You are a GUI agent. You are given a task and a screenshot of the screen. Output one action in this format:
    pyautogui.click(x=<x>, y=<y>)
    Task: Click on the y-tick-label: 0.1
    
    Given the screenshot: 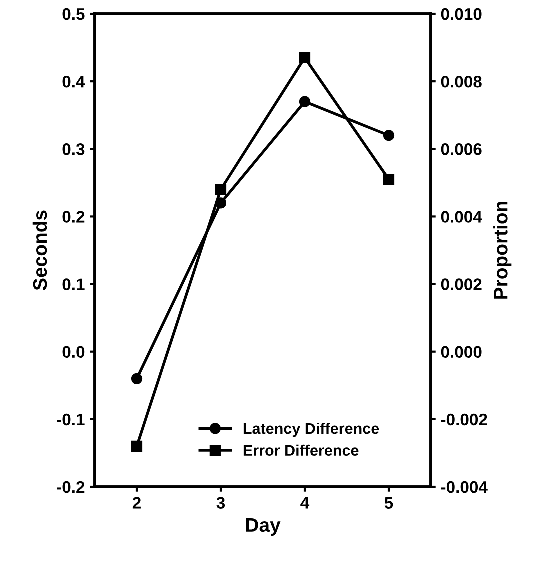 What is the action you would take?
    pyautogui.click(x=73, y=284)
    